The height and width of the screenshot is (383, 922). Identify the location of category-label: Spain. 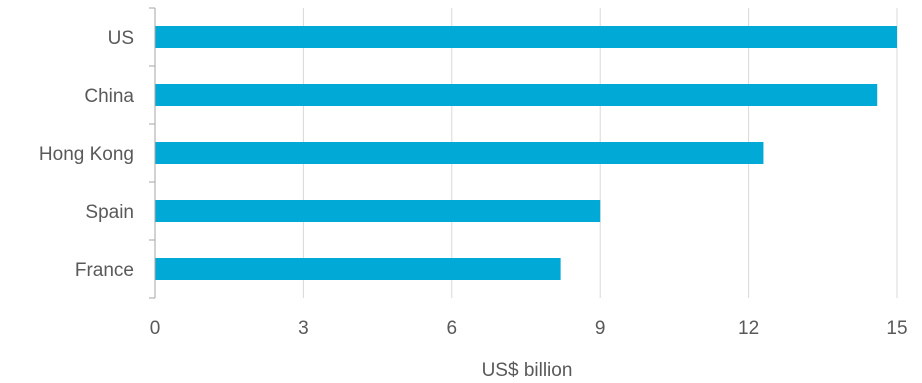
(109, 212).